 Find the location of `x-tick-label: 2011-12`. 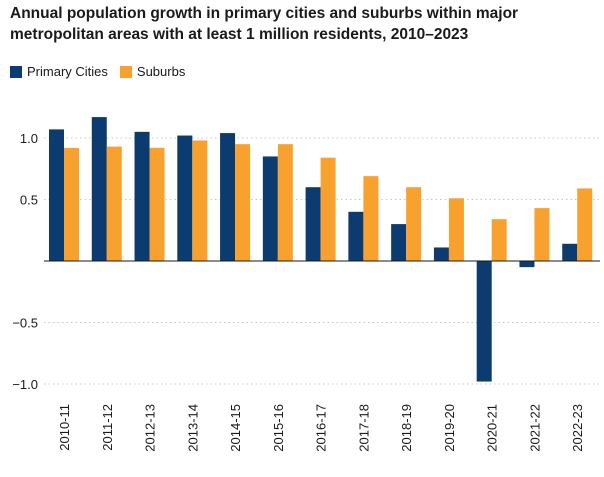

x-tick-label: 2011-12 is located at coordinates (107, 427).